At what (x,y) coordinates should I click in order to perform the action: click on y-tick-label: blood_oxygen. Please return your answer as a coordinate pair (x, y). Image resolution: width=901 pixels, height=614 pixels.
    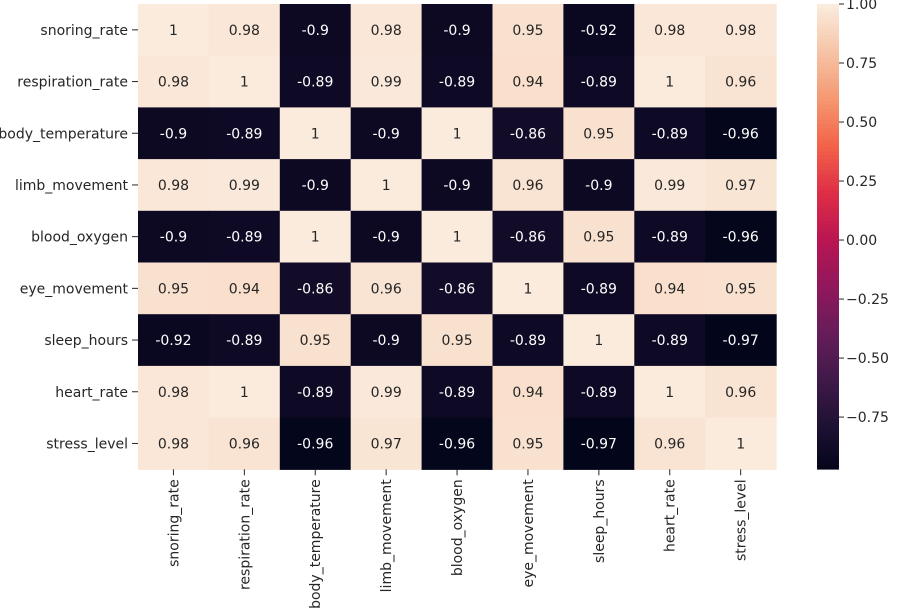
    Looking at the image, I should click on (79, 238).